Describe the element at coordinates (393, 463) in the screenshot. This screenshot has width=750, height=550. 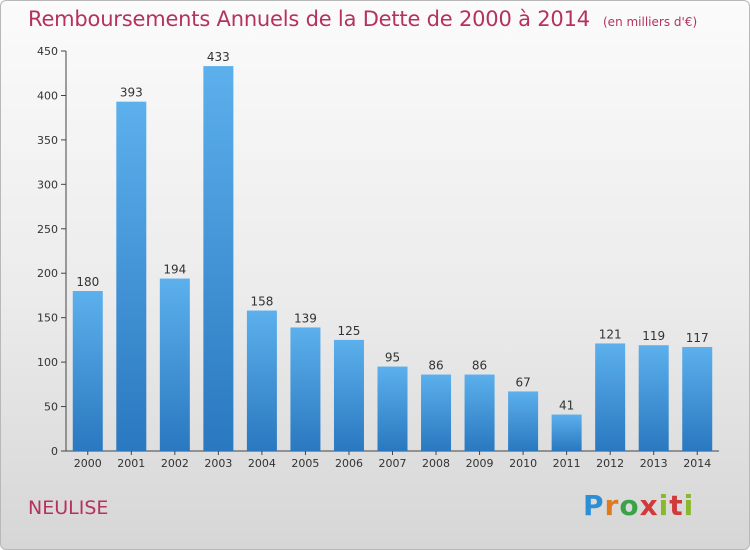
I see `x-tick-label: 2007` at that location.